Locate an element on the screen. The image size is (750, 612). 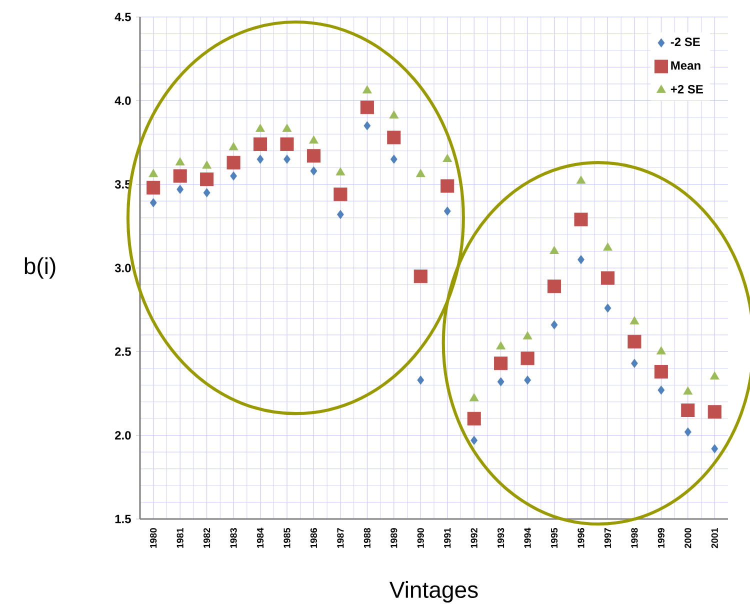
x-tick-label: 2001 is located at coordinates (714, 538).